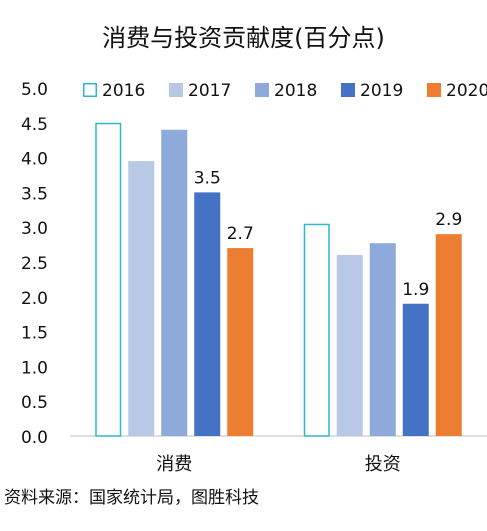 Image resolution: width=487 pixels, height=531 pixels. Describe the element at coordinates (34, 403) in the screenshot. I see `y-tick-label: 0.5` at that location.